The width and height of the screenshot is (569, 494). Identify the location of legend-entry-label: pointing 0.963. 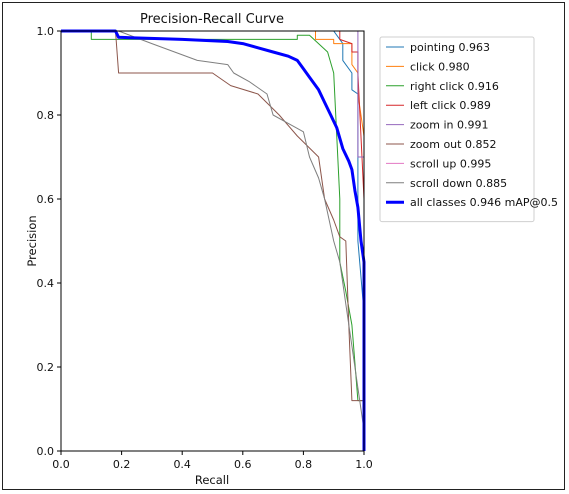
(450, 47).